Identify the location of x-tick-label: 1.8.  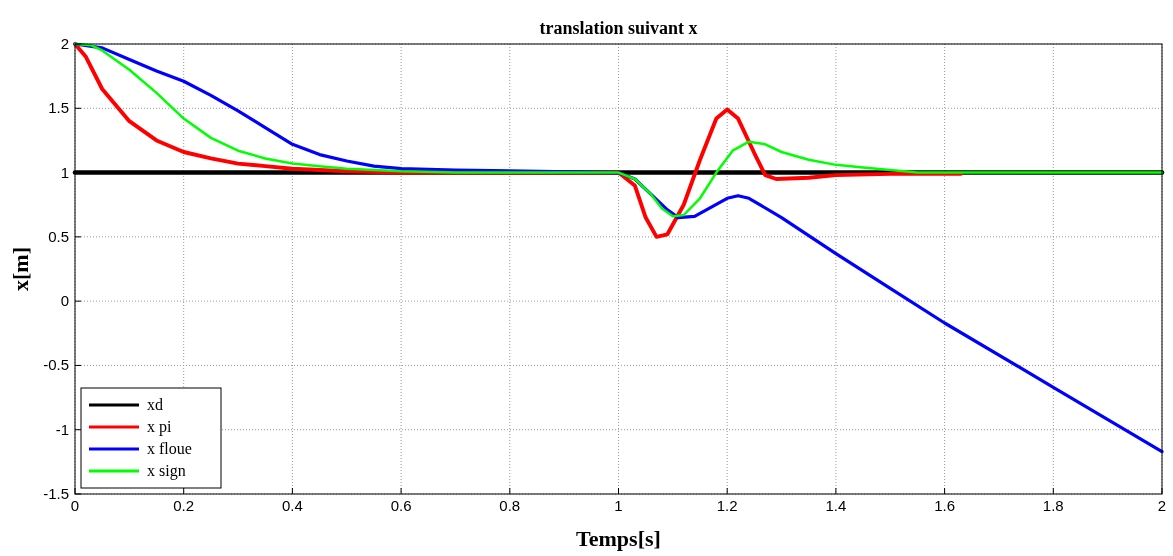
(1053, 505).